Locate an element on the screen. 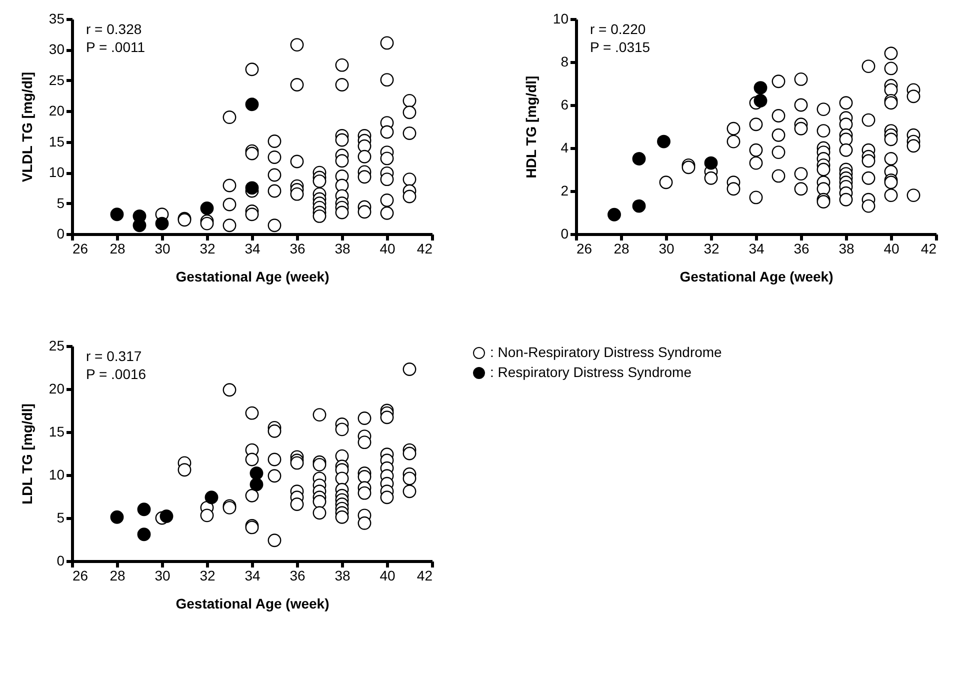 The width and height of the screenshot is (972, 694). y-axis-title: VLDL TG [mg/dl] is located at coordinates (26, 127).